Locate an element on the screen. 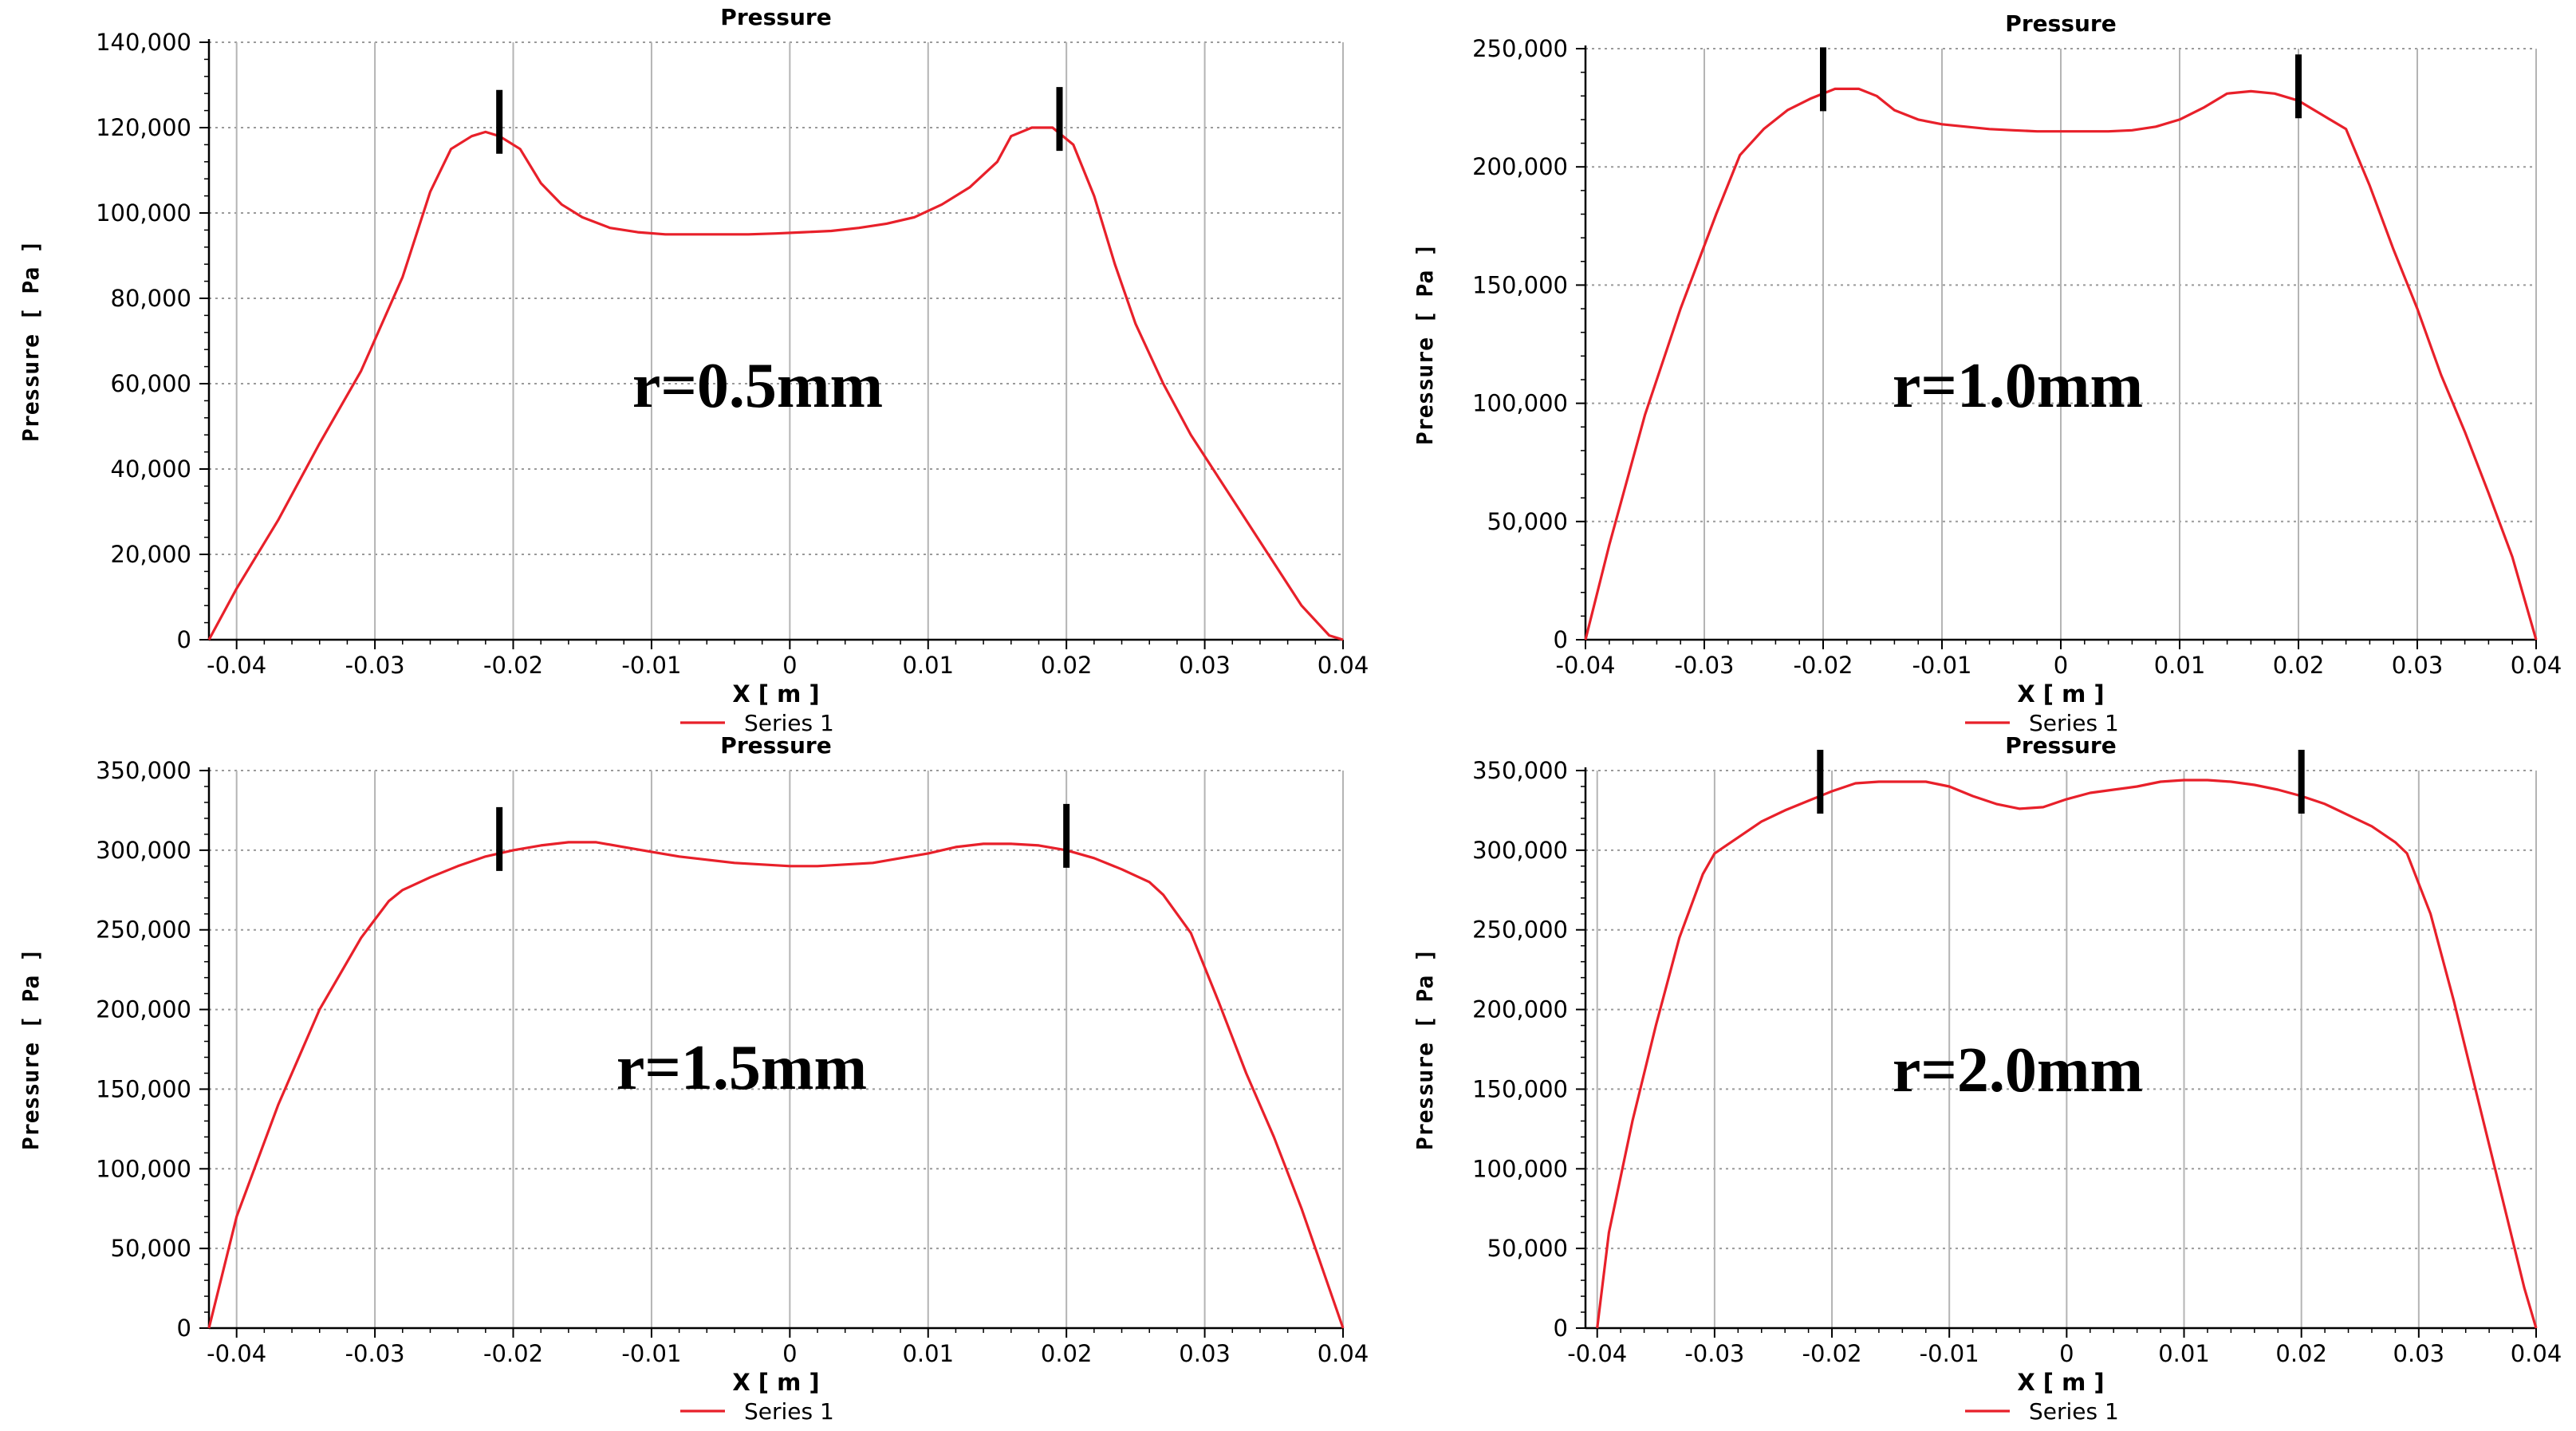 The image size is (2576, 1431). y-tick-label: 120,000 is located at coordinates (143, 128).